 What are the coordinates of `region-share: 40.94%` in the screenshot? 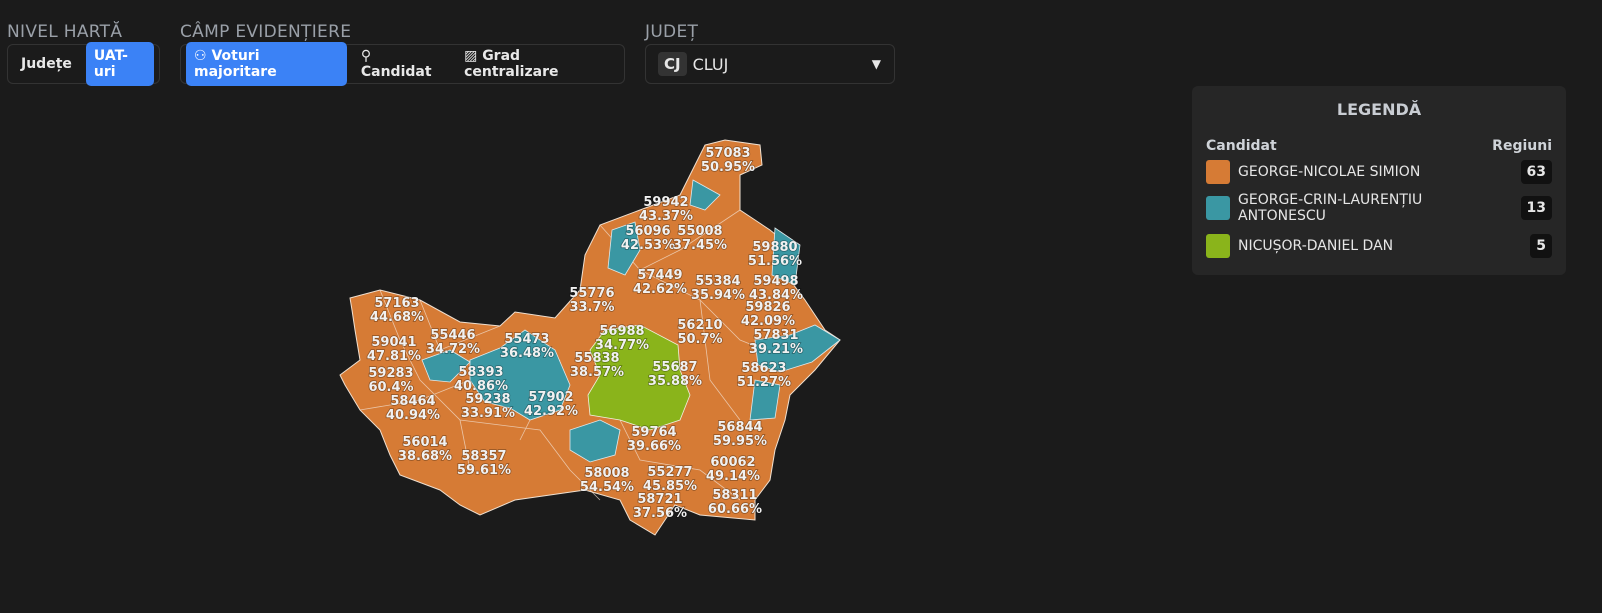 It's located at (413, 415).